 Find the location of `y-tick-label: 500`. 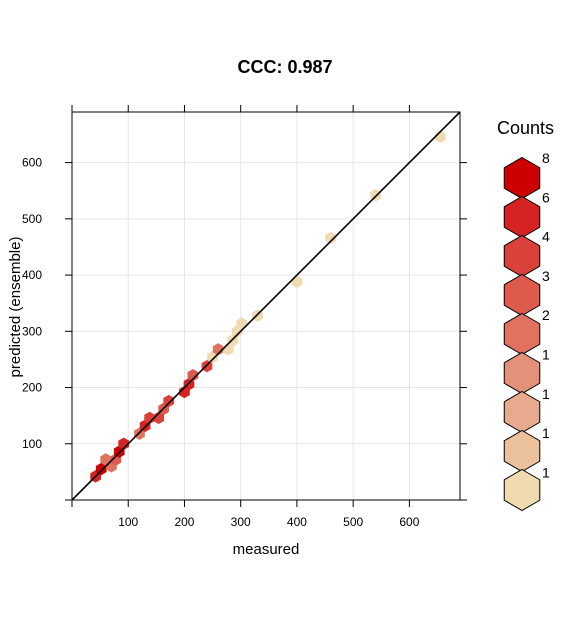

y-tick-label: 500 is located at coordinates (32, 219).